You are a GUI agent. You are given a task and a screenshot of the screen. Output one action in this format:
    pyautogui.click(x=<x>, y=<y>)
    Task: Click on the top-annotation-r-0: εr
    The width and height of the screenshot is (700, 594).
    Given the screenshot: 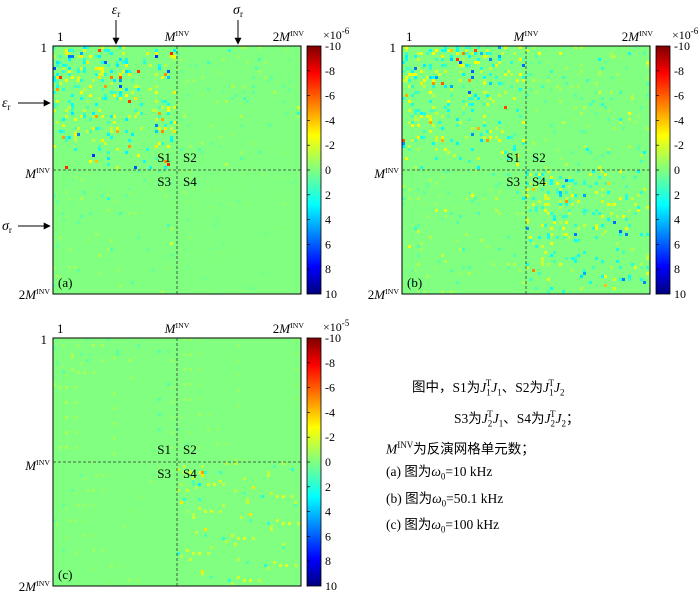 What is the action you would take?
    pyautogui.click(x=116, y=11)
    